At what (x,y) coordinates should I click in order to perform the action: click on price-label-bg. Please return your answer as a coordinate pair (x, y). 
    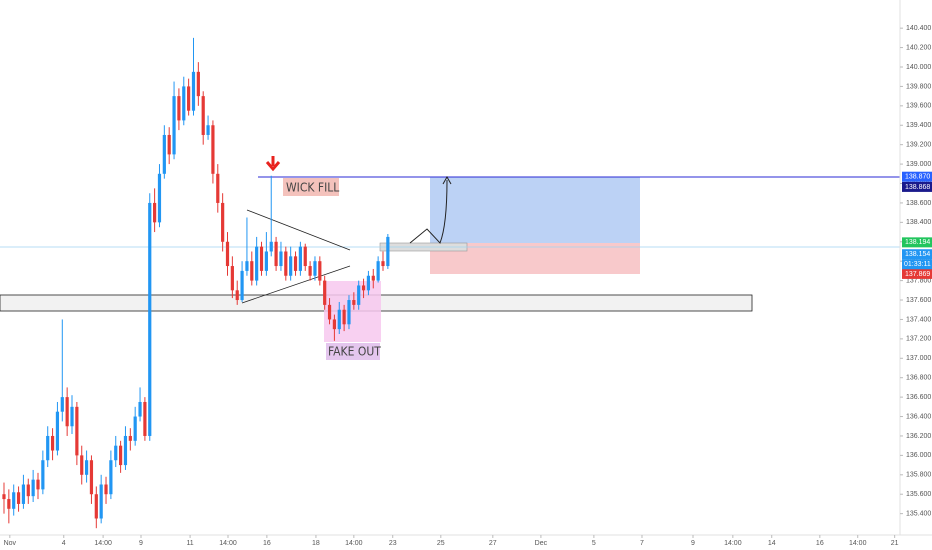
    Looking at the image, I should click on (917, 176).